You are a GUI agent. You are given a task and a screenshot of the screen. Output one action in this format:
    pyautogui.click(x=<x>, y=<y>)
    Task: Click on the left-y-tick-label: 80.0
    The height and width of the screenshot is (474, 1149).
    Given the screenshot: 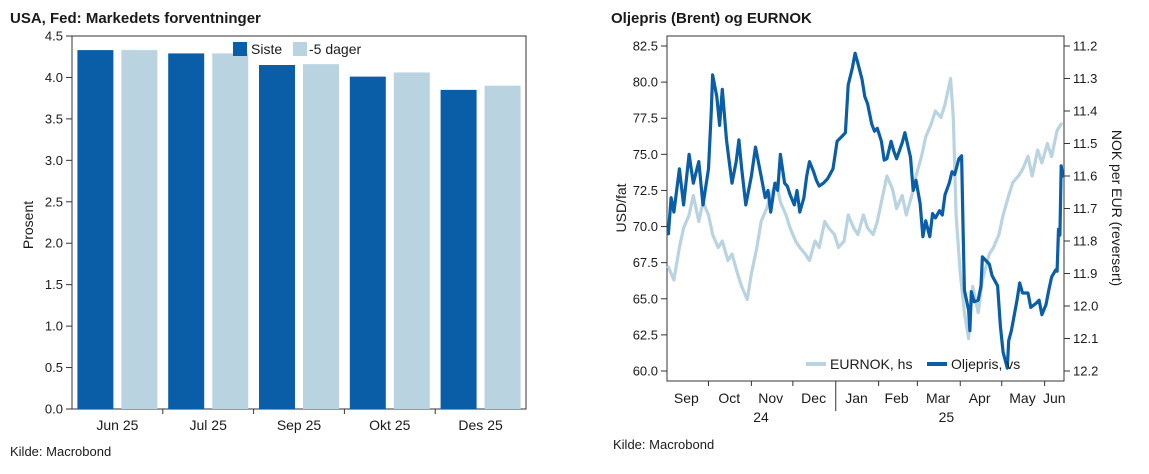 What is the action you would take?
    pyautogui.click(x=645, y=82)
    